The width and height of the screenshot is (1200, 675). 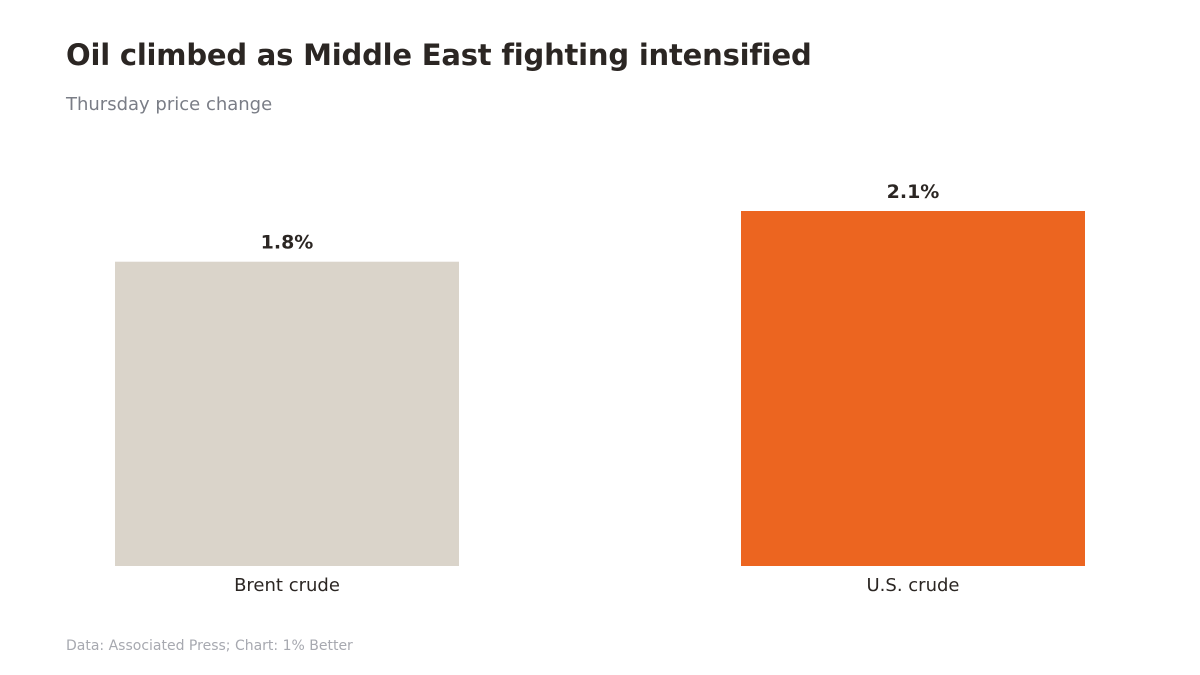 I want to click on value-label-0: 1.8%, so click(x=287, y=243).